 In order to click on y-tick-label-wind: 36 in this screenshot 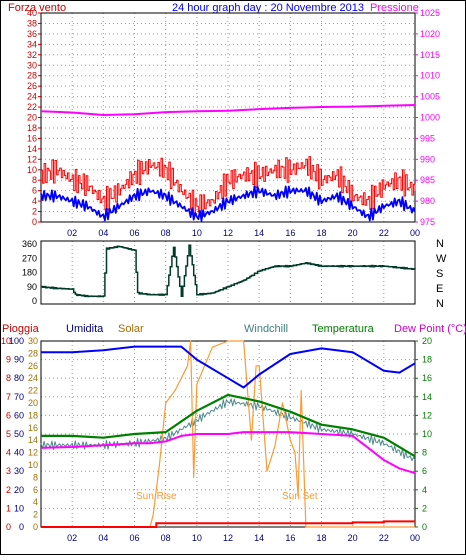, I will do `click(32, 34)`.